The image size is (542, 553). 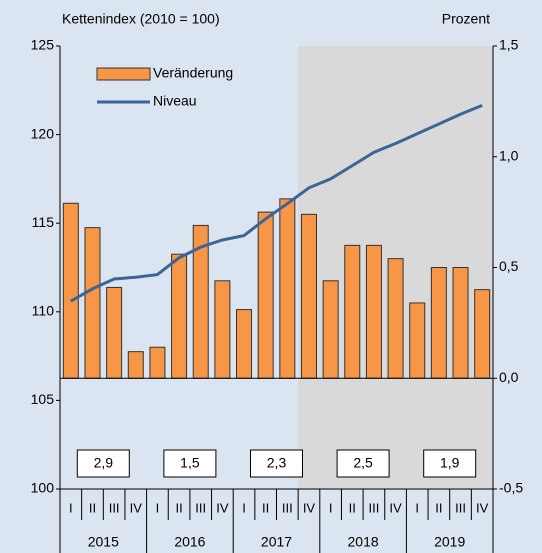 What do you see at coordinates (509, 45) in the screenshot?
I see `y2-tick-label: 1,5` at bounding box center [509, 45].